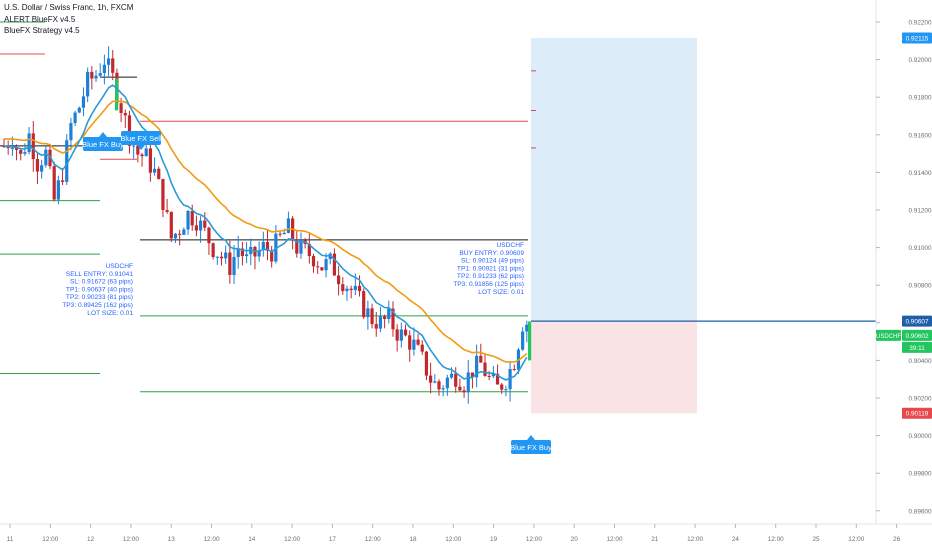  What do you see at coordinates (917, 38) in the screenshot?
I see `price-badge: 0.92115` at bounding box center [917, 38].